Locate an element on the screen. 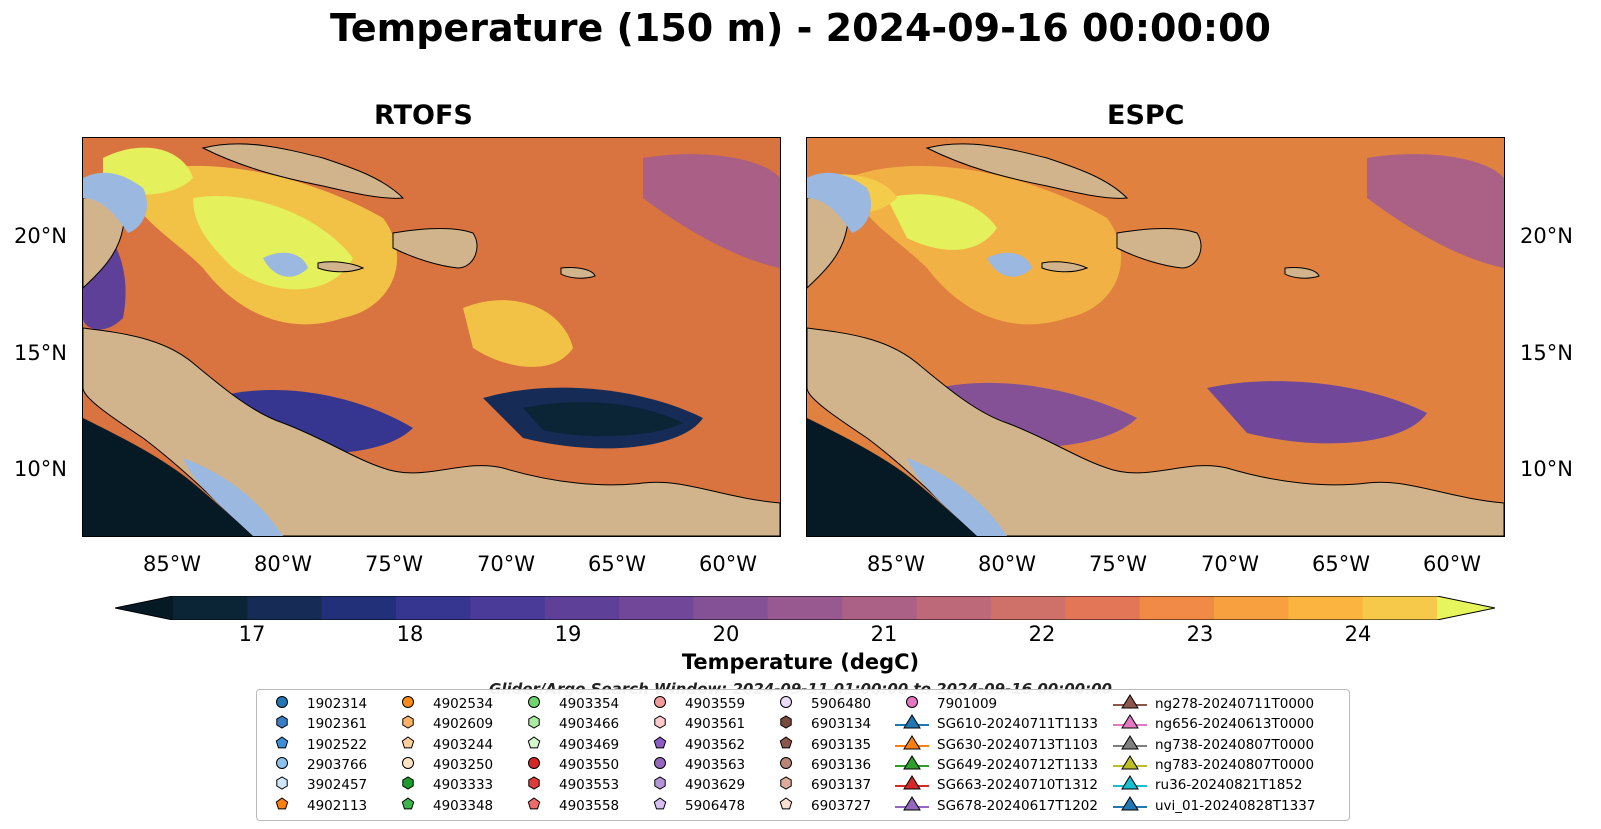 This screenshot has width=1601, height=829. legend-label: 6903136 is located at coordinates (841, 764).